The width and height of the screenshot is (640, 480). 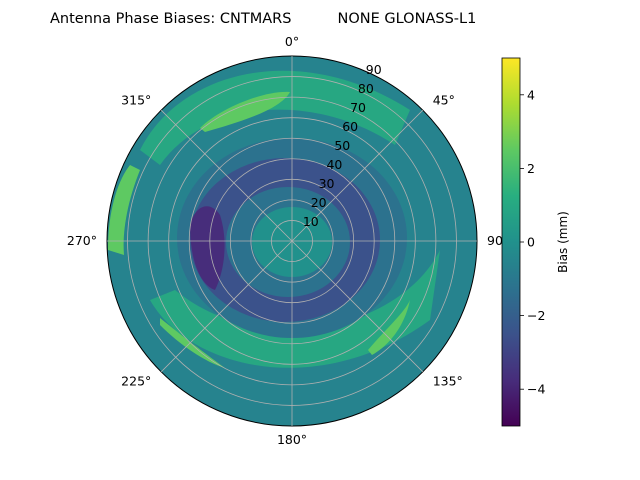 I want to click on colorbar-label: Bias (mm), so click(x=563, y=242).